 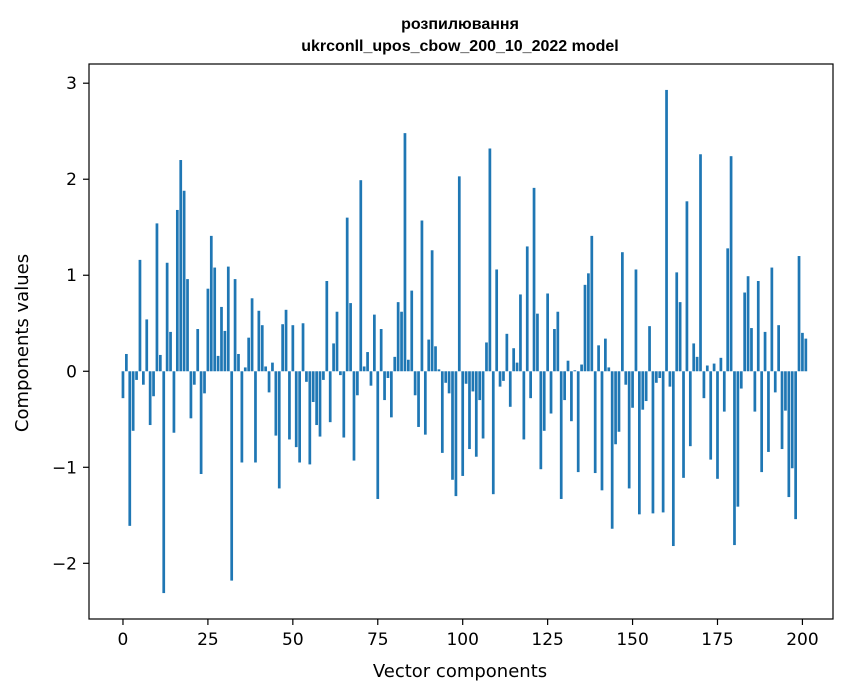 I want to click on x-axis-label: Vector components, so click(x=460, y=671).